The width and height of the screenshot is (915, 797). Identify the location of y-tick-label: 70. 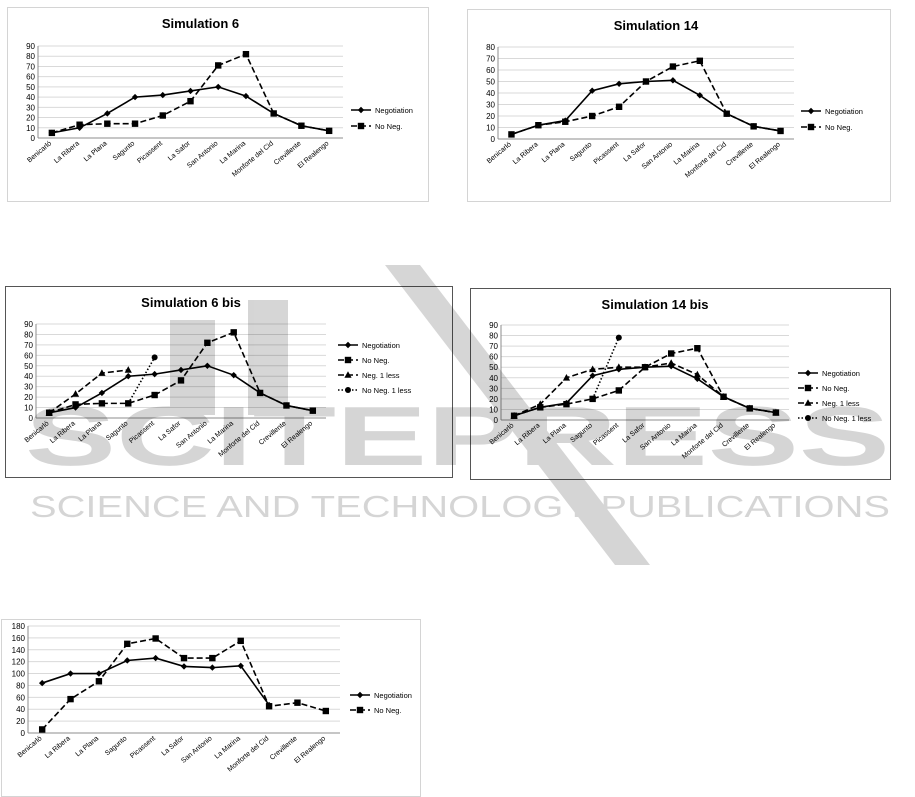
(28, 345).